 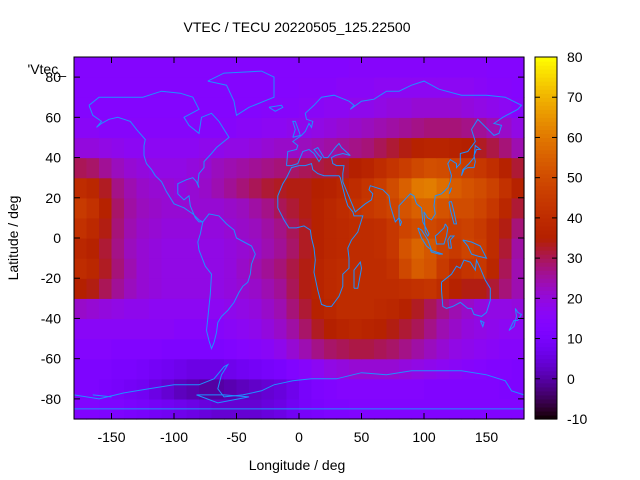 What do you see at coordinates (57, 238) in the screenshot?
I see `y-tick-label: 0` at bounding box center [57, 238].